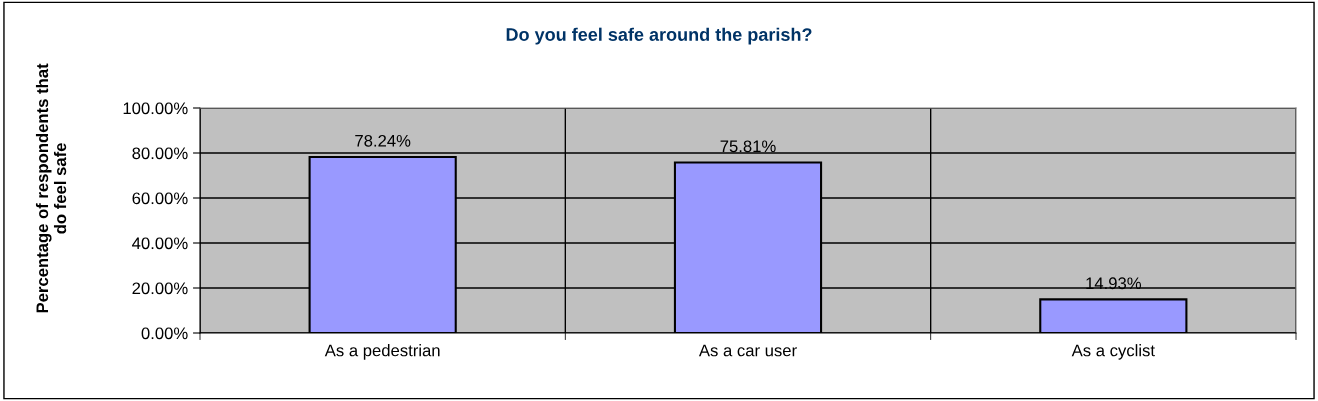 The width and height of the screenshot is (1318, 401). I want to click on x-tick-label: As a car user, so click(747, 350).